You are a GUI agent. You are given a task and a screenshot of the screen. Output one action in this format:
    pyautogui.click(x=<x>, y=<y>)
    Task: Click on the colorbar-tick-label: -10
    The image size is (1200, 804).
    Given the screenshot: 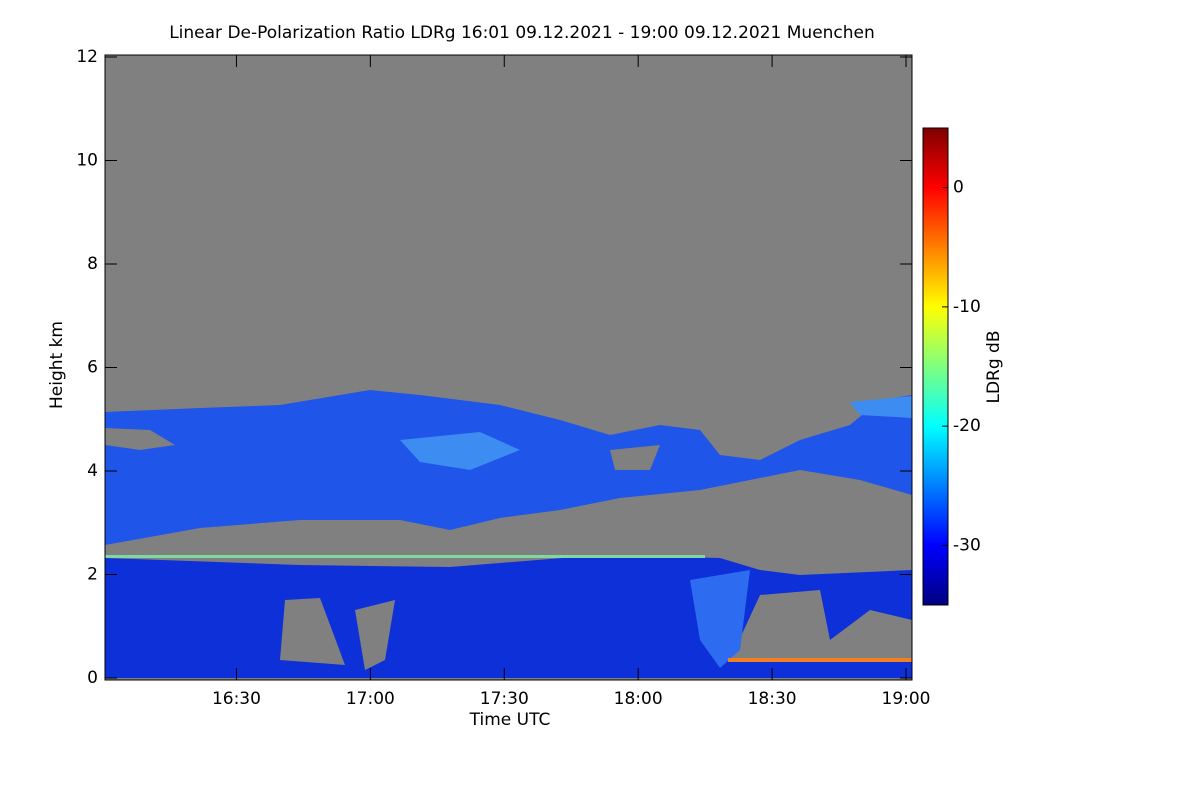 What is the action you would take?
    pyautogui.click(x=967, y=307)
    